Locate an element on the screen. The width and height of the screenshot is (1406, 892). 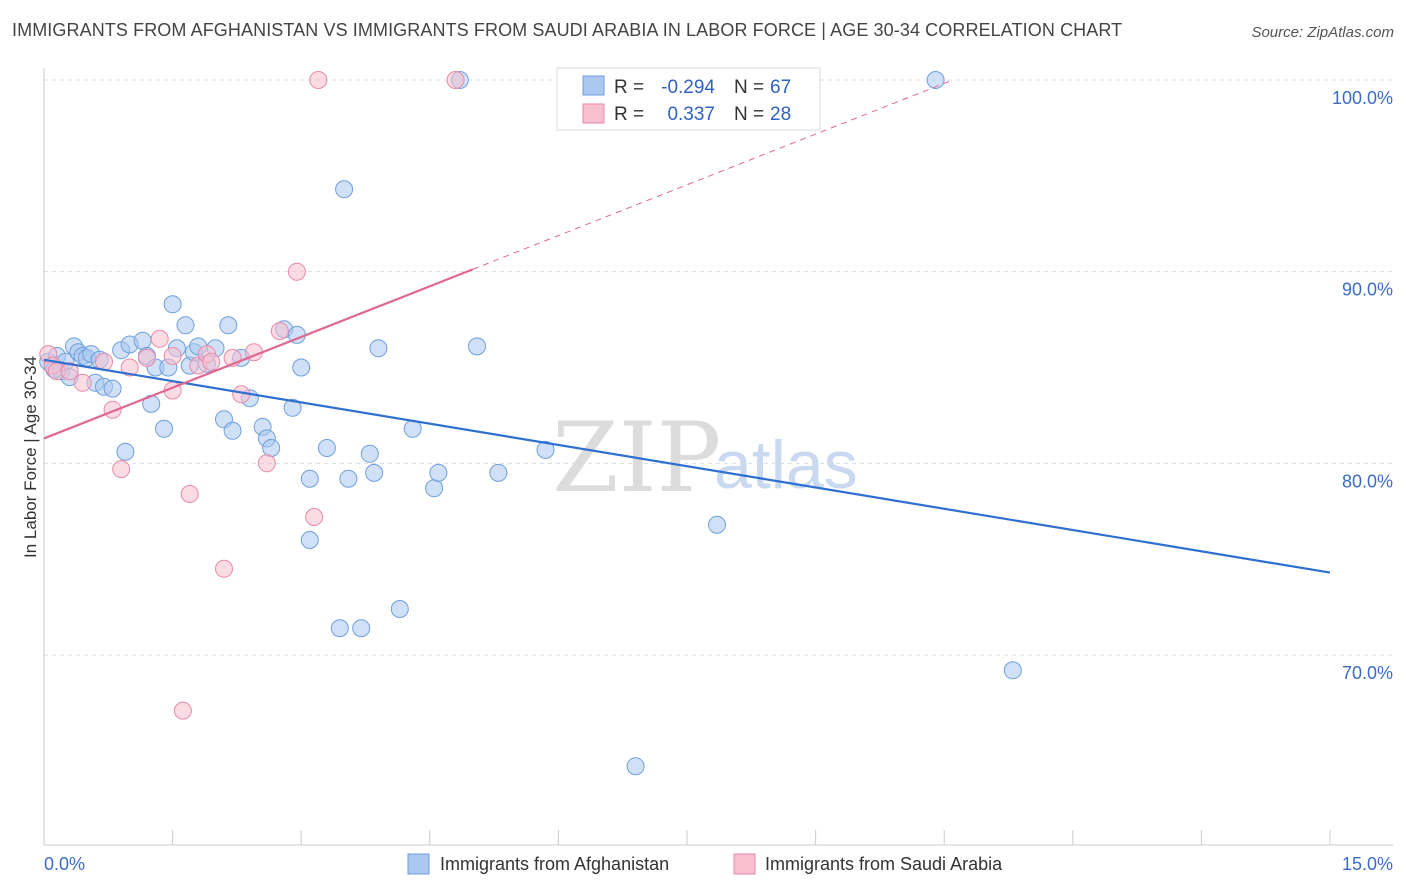
legend-r-label-2: R = is located at coordinates (629, 114).